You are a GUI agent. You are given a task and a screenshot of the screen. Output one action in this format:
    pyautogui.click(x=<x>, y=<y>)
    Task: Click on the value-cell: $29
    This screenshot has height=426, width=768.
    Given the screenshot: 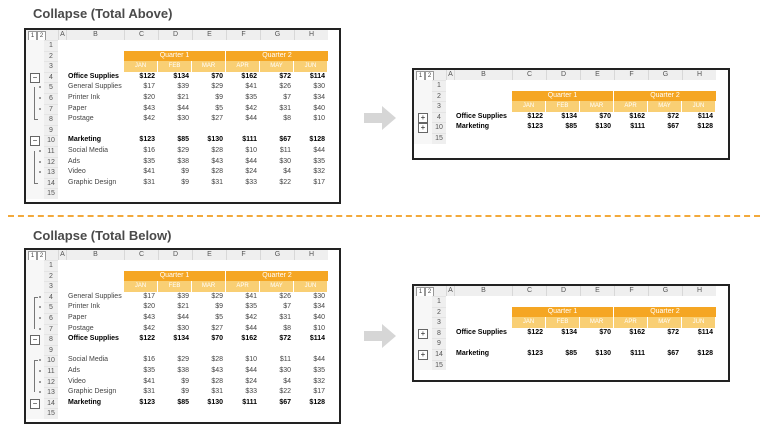 What is the action you would take?
    pyautogui.click(x=183, y=360)
    